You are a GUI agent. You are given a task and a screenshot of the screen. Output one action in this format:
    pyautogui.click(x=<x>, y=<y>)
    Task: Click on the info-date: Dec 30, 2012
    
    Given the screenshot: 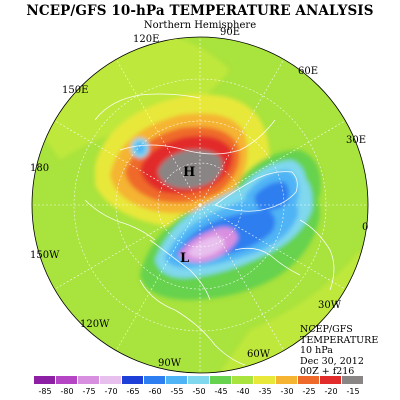 What is the action you would take?
    pyautogui.click(x=332, y=361)
    